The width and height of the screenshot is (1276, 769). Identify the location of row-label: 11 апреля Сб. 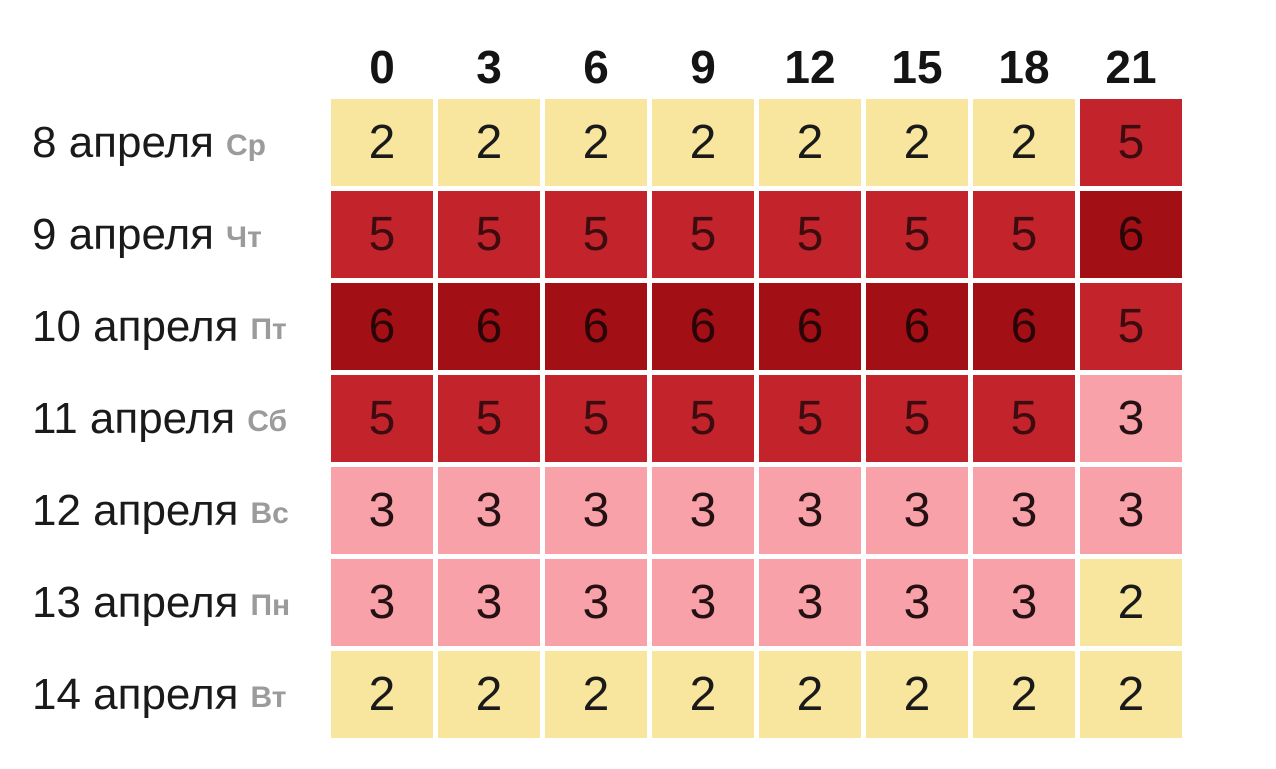
(163, 418).